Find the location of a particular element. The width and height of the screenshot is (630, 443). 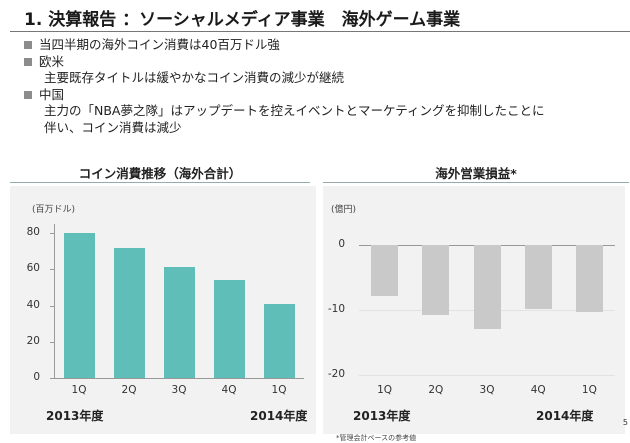

footnote: *管理会計ベースの参考値 is located at coordinates (376, 438).